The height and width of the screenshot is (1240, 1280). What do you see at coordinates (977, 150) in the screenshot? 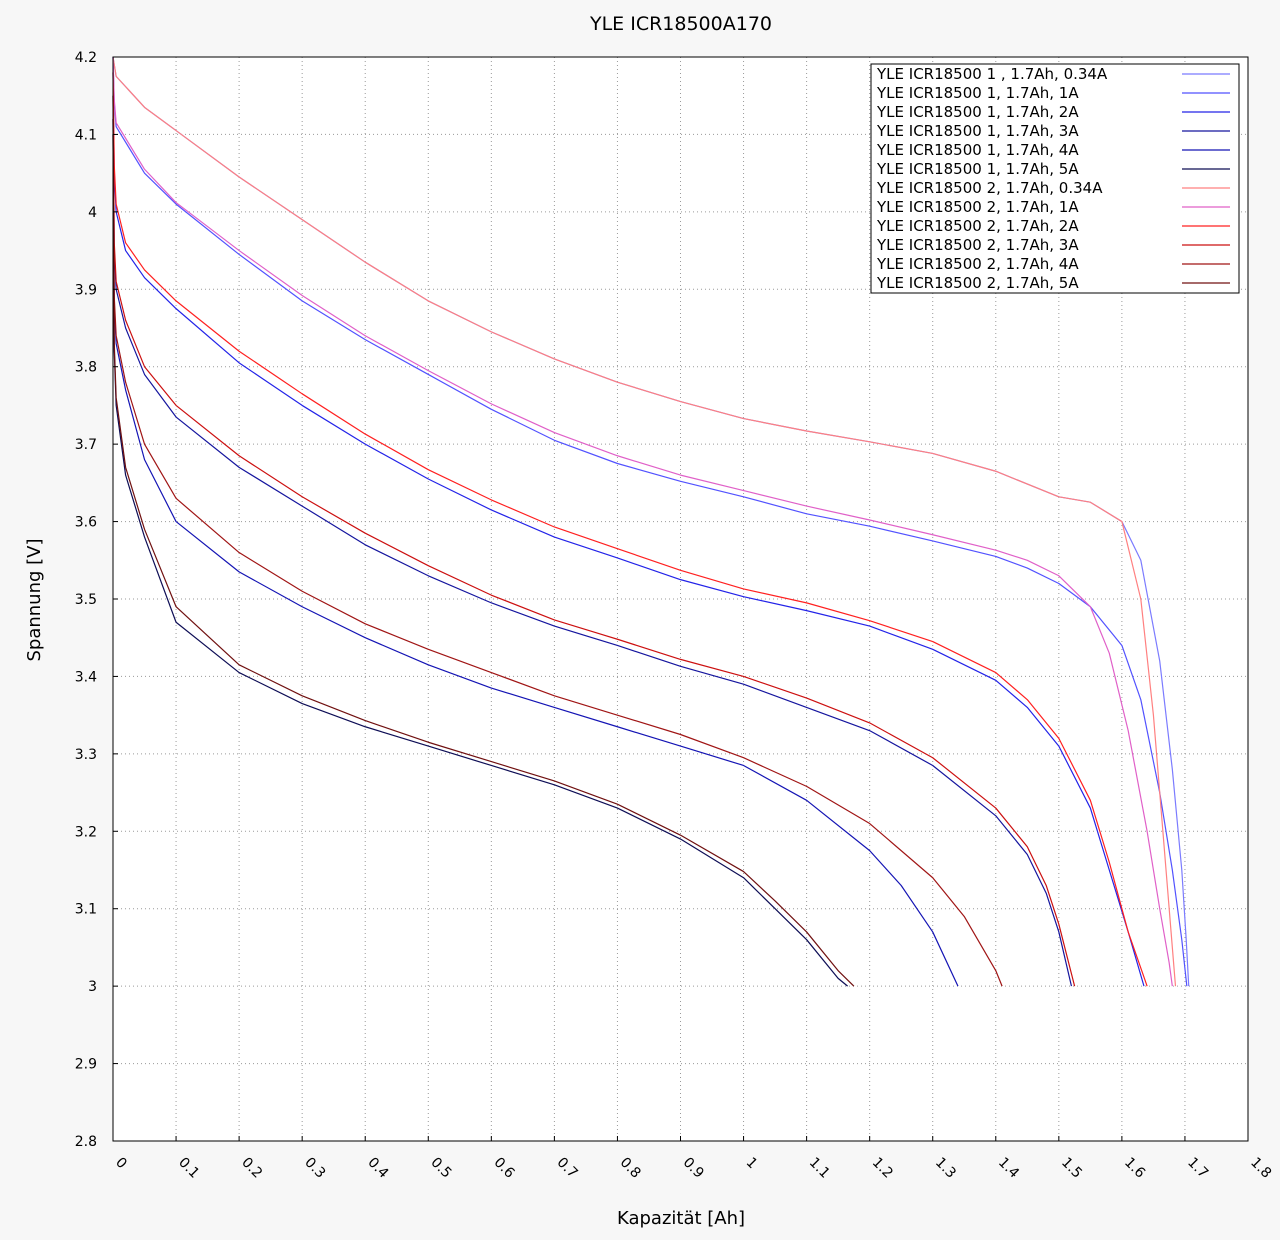
I see `legend-entry-label: YLE ICR18500 1, 1.7Ah, 4A` at bounding box center [977, 150].